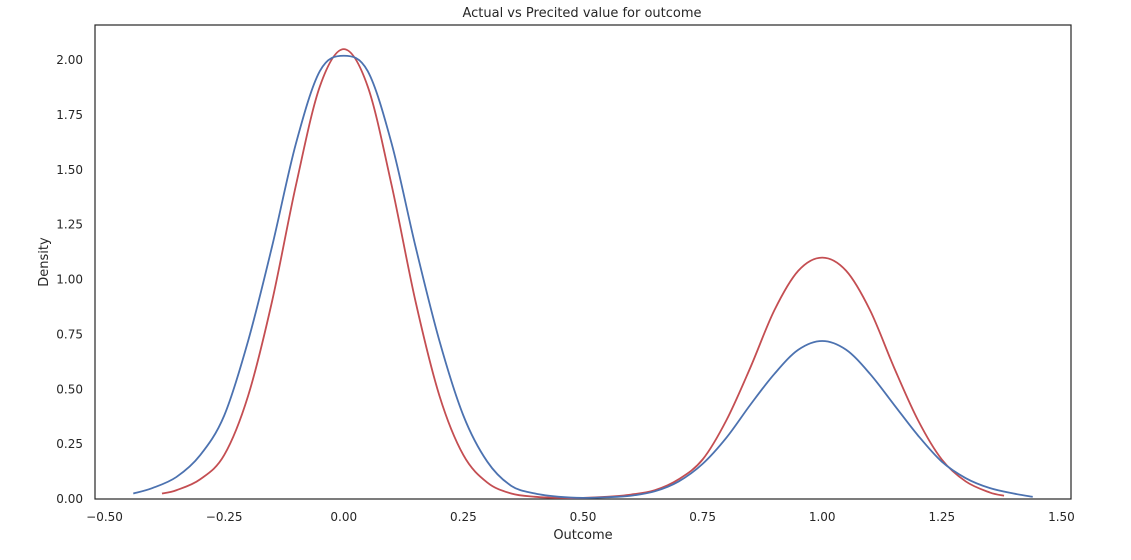 The image size is (1131, 560). Describe the element at coordinates (343, 517) in the screenshot. I see `x-tick-label: 0.00` at that location.